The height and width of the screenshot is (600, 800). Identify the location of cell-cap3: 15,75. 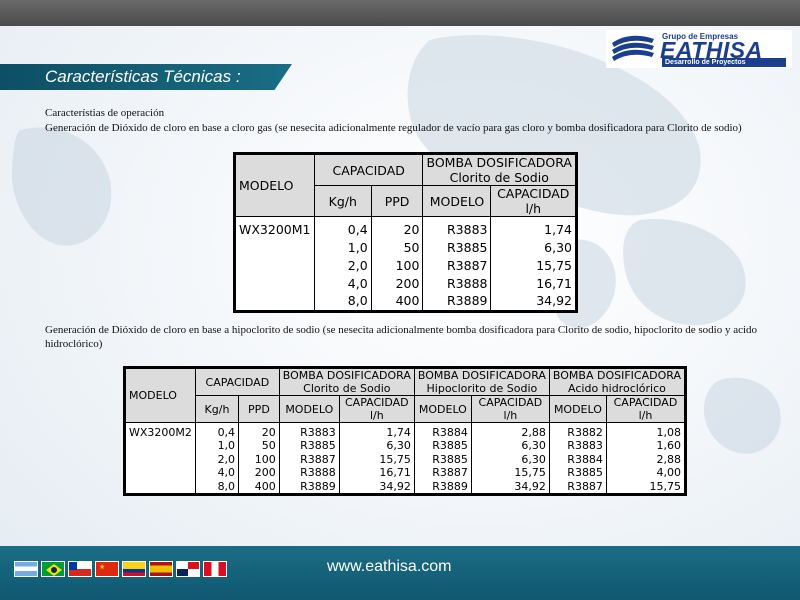
(646, 486).